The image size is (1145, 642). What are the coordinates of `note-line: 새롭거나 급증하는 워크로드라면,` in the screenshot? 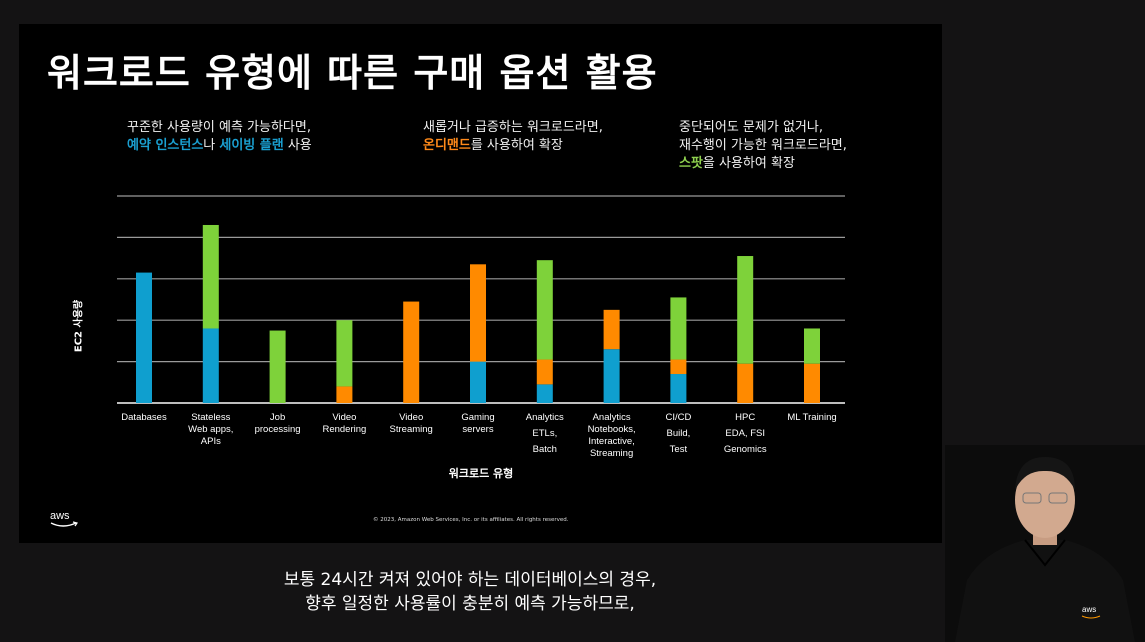 It's located at (513, 127).